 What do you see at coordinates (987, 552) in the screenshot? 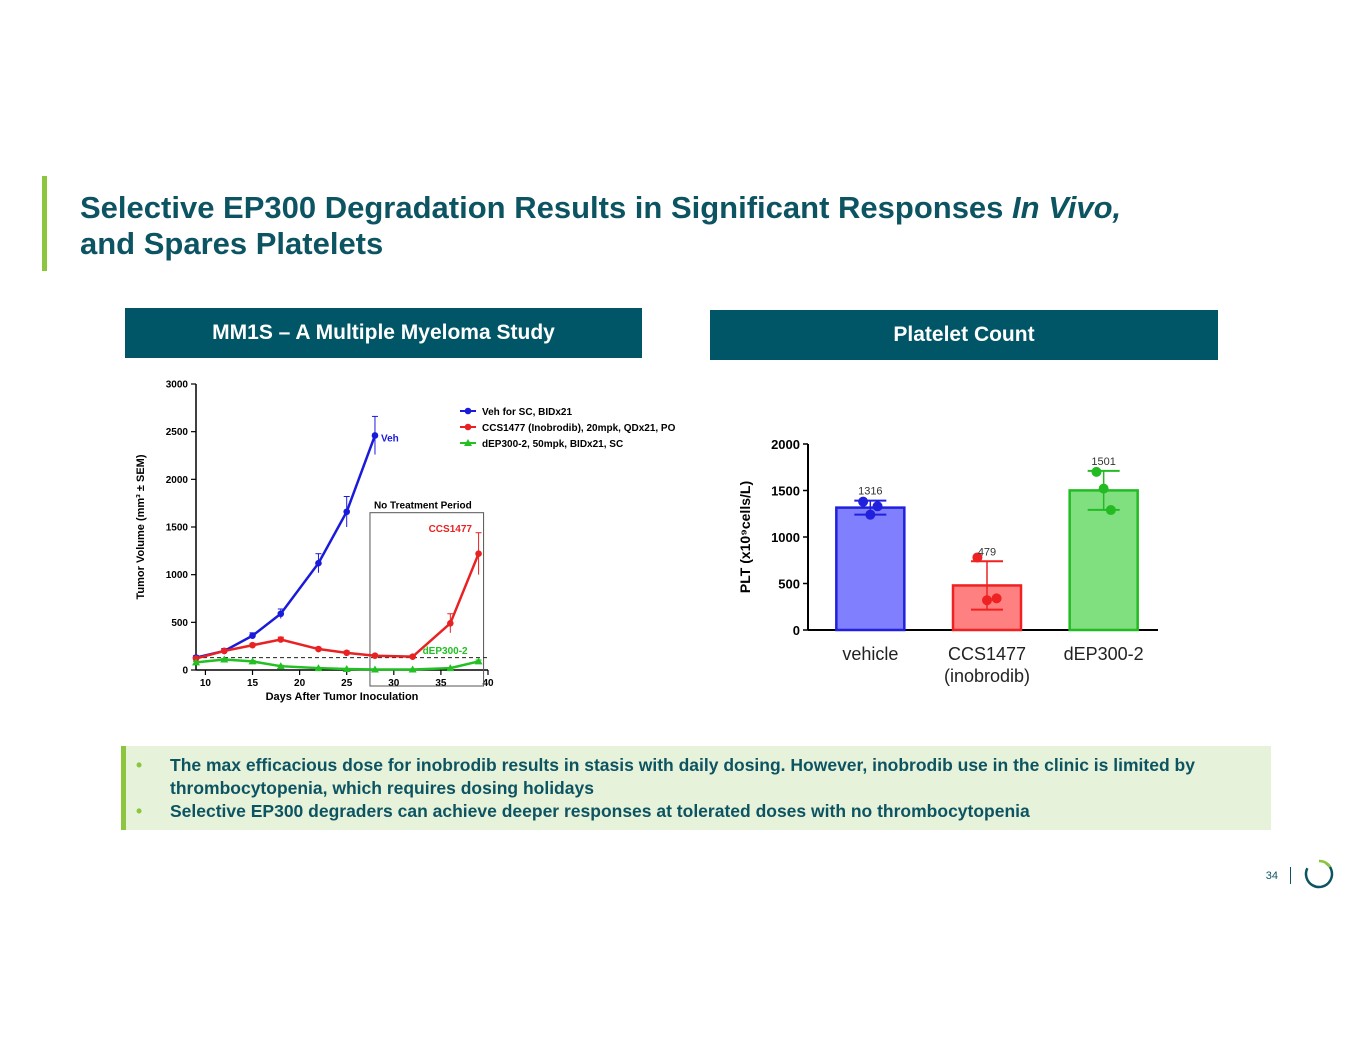
I see `value-label: 479` at bounding box center [987, 552].